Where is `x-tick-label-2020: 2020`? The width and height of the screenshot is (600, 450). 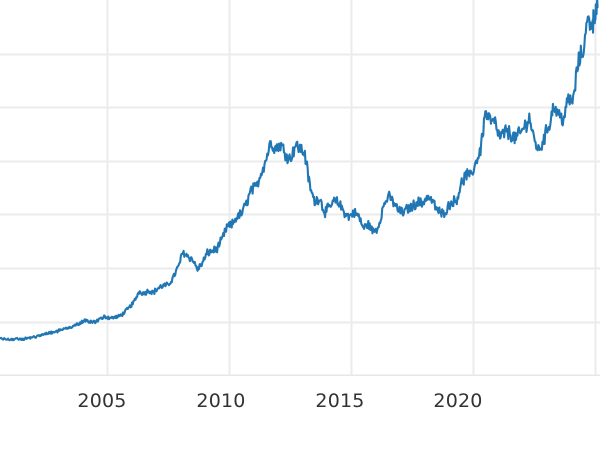
x-tick-label-2020: 2020 is located at coordinates (458, 401).